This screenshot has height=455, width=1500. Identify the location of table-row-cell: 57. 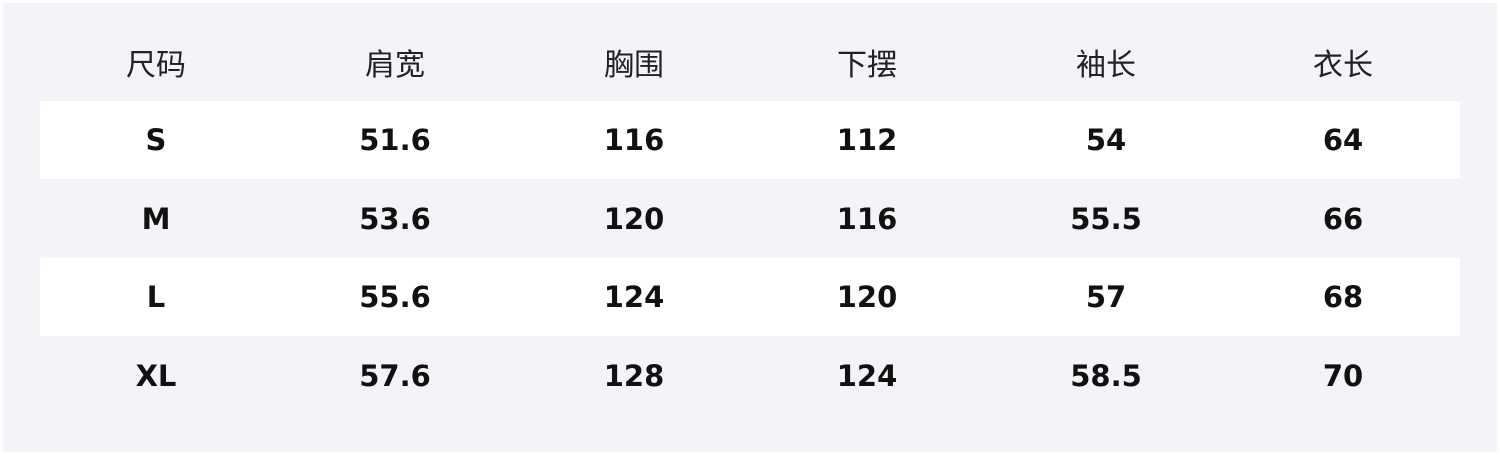
(1106, 297).